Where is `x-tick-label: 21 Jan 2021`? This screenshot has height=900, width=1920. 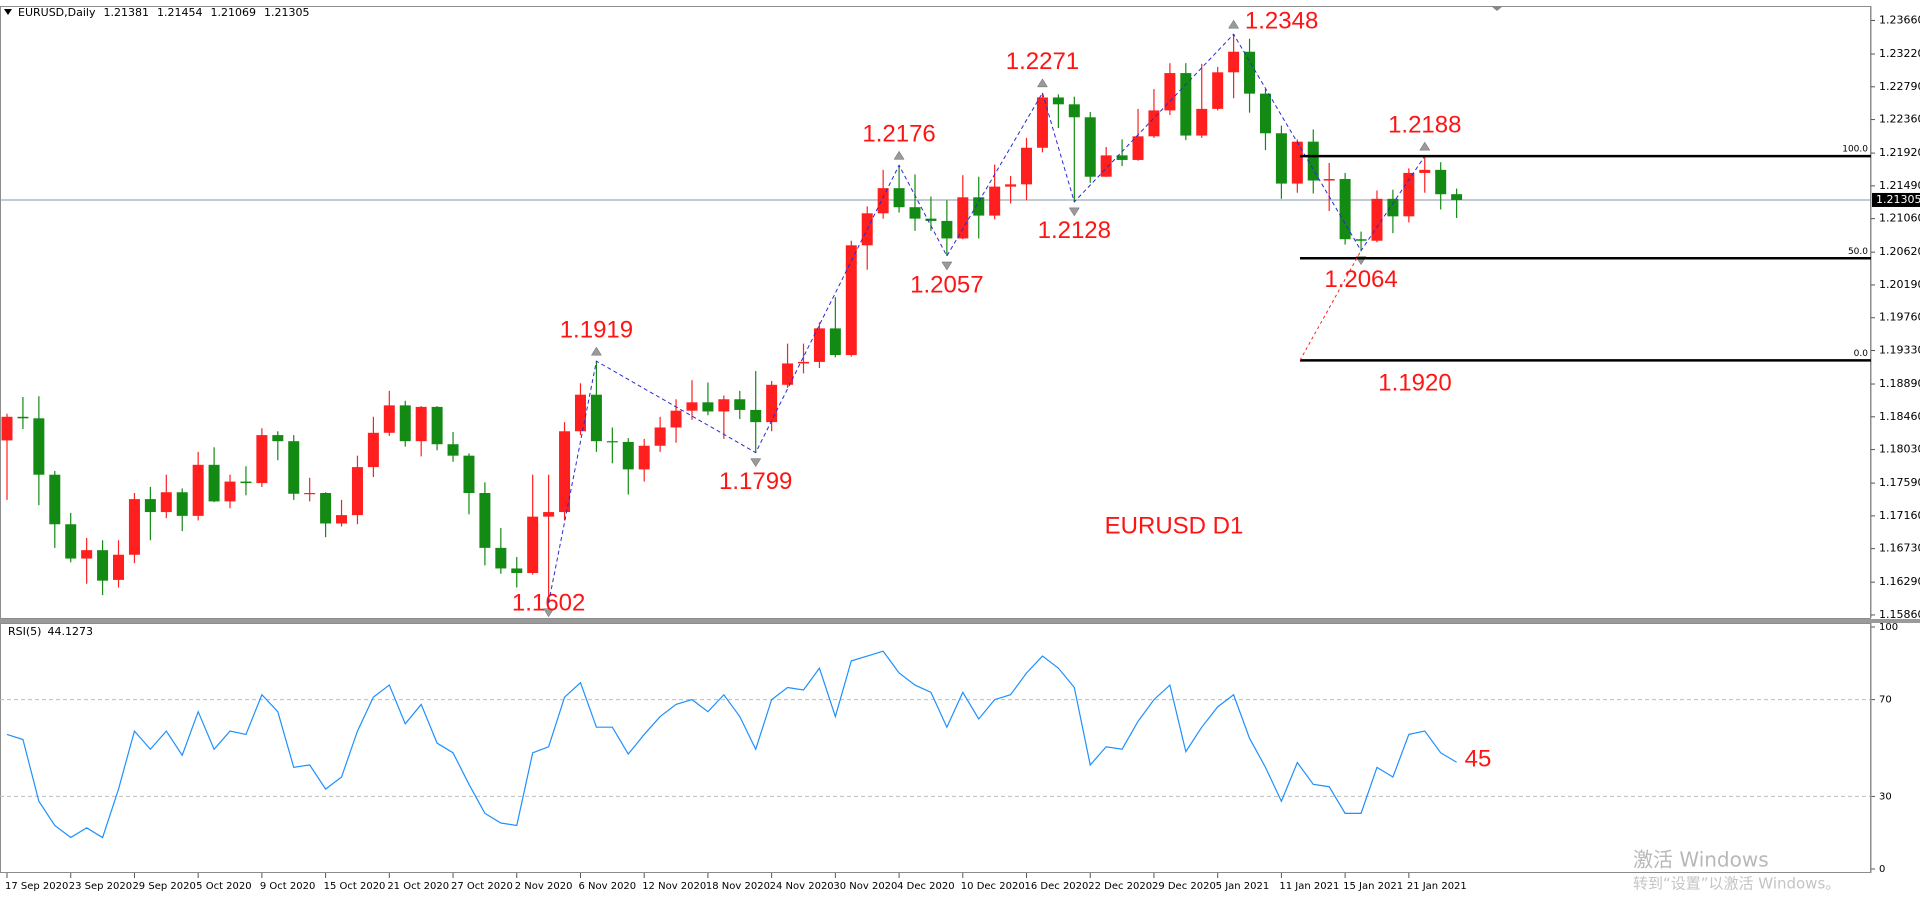
x-tick-label: 21 Jan 2021 is located at coordinates (1437, 886).